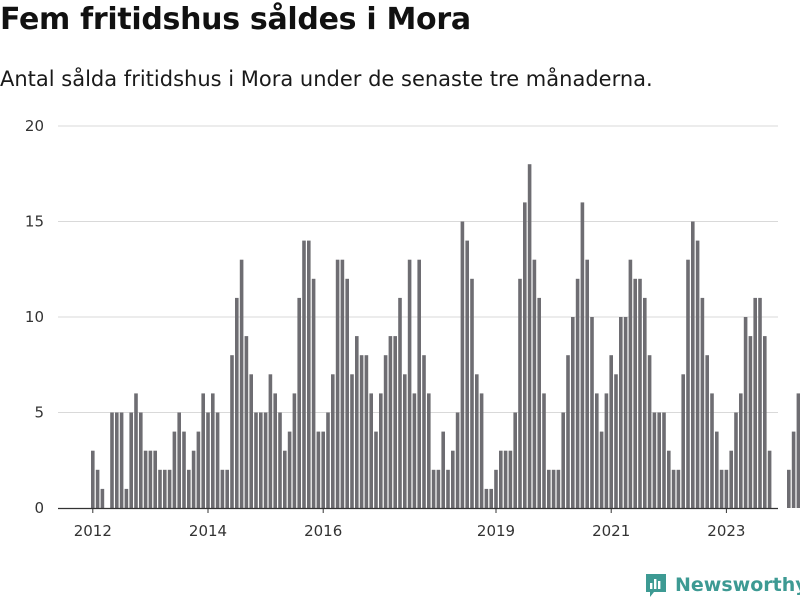 The width and height of the screenshot is (800, 600). What do you see at coordinates (611, 531) in the screenshot?
I see `x-tick-label: 2021` at bounding box center [611, 531].